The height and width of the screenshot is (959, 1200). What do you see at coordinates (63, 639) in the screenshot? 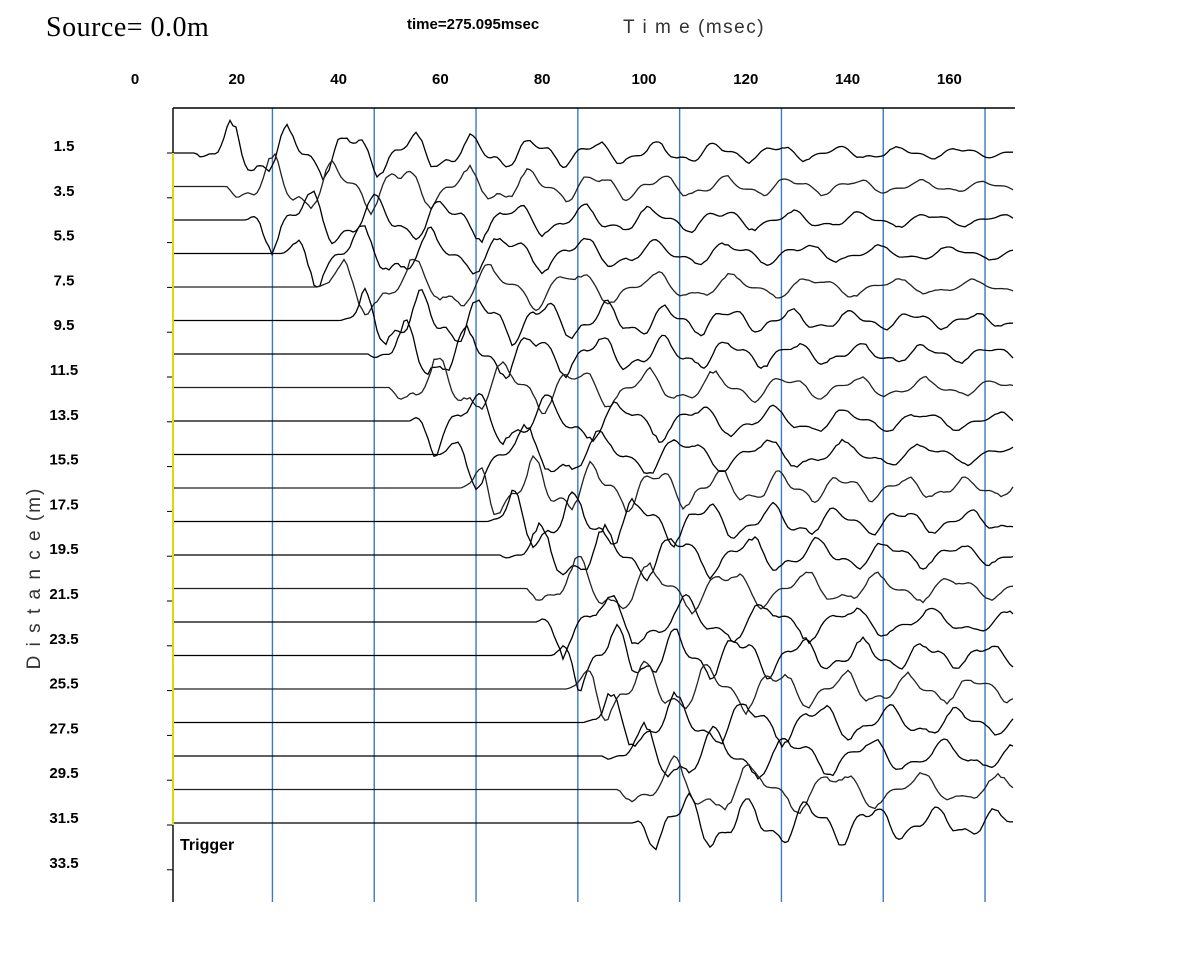
I see `y-tick-label: 23.5` at bounding box center [63, 639].